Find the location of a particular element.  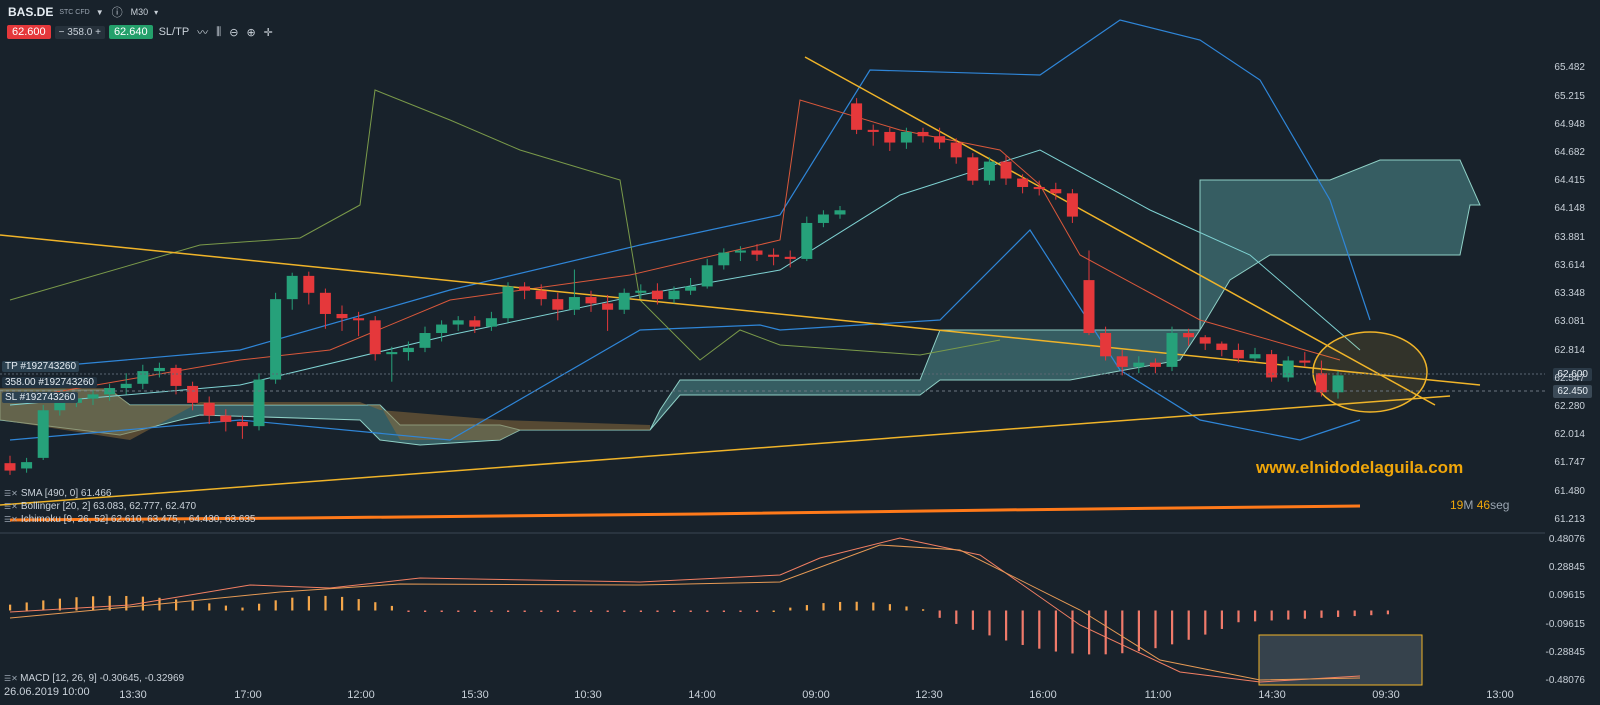

timeframe-chevron-icon: ▾ is located at coordinates (156, 12).